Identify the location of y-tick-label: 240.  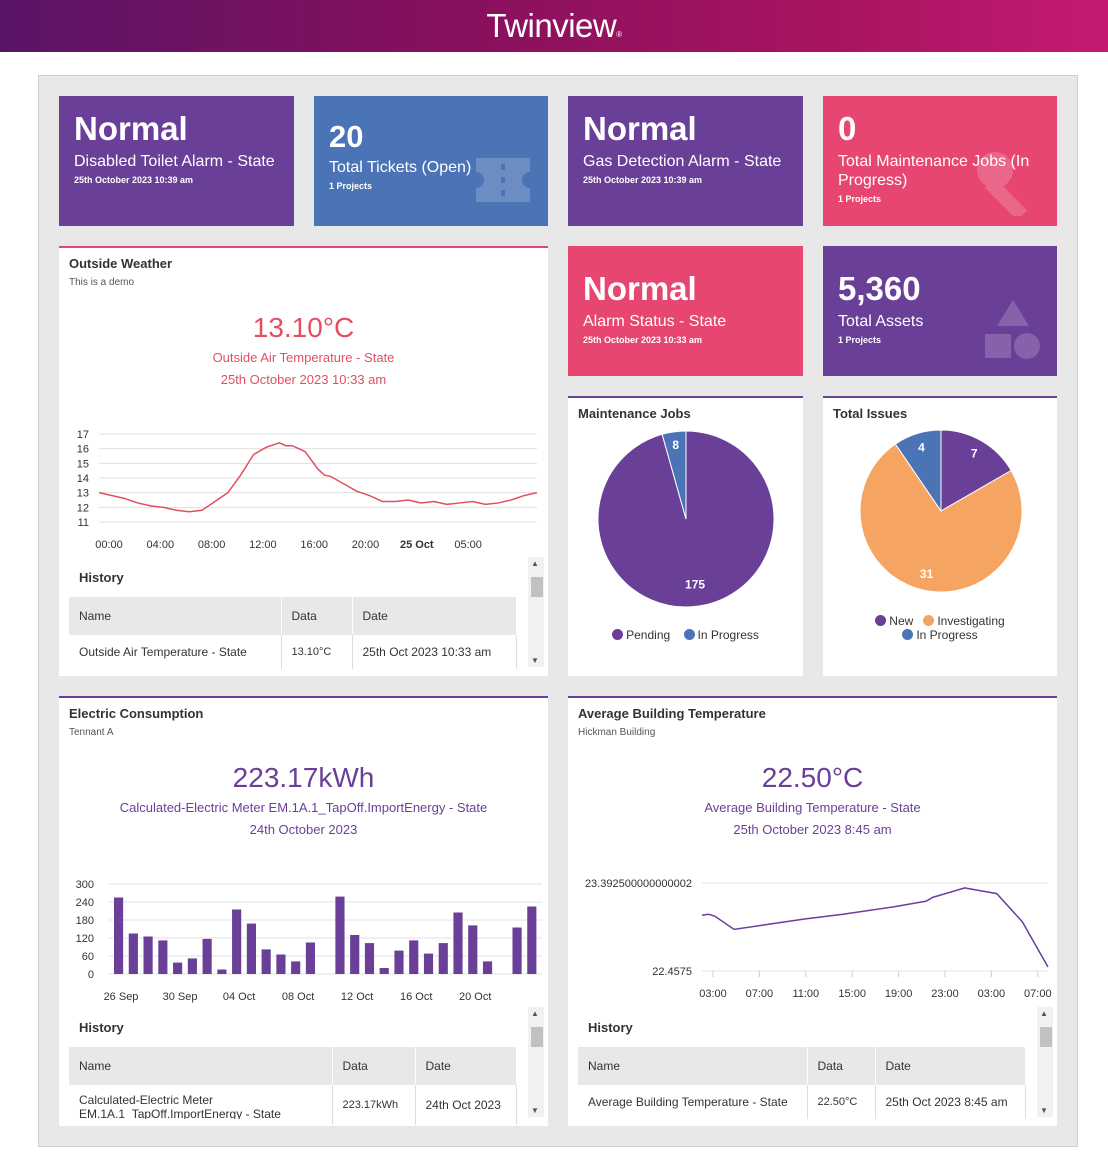
(85, 903).